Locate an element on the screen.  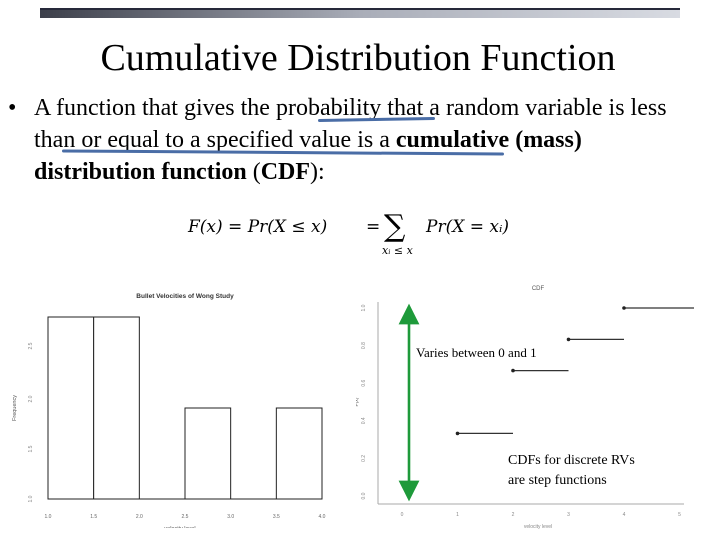
cdf-formula: F(x) = Pr(X ≤ x) = ∑ xᵢ ≤ x Pr(X = xᵢ) is located at coordinates (348, 233).